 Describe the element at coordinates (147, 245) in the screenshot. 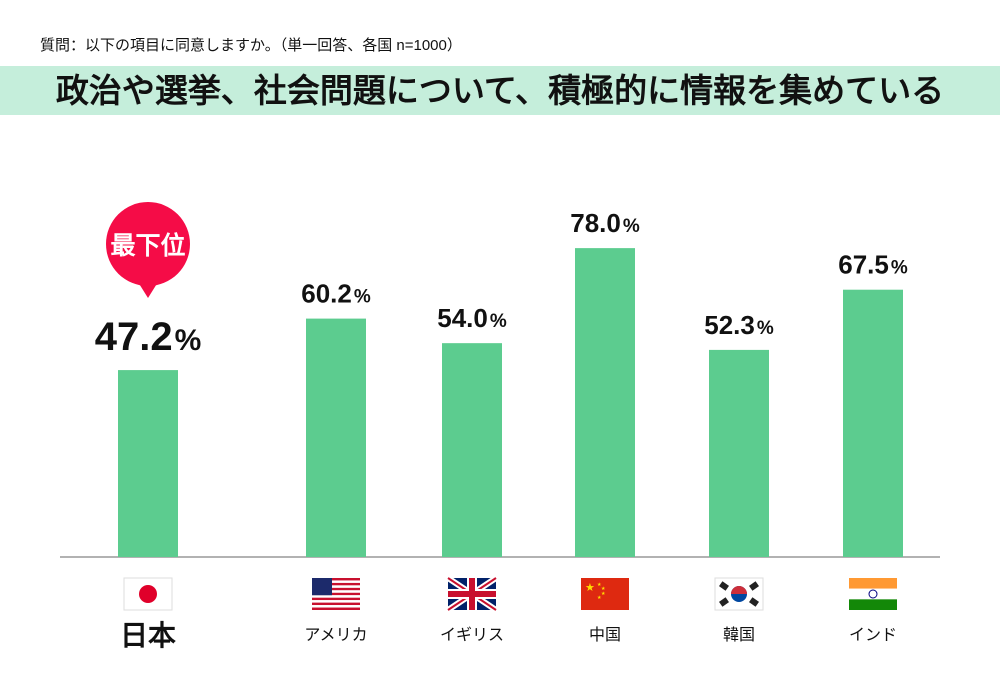

I see `svg-text: 最下位` at that location.